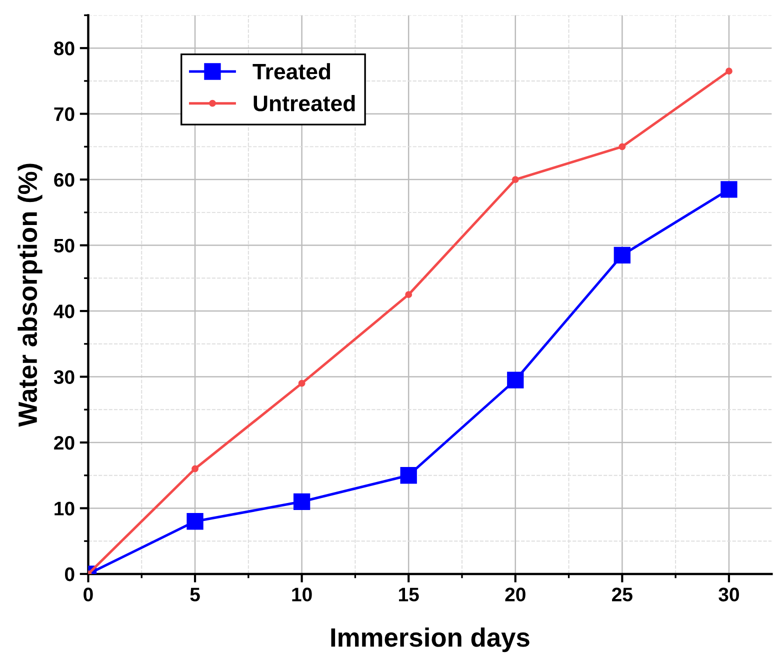 The image size is (774, 662). What do you see at coordinates (622, 595) in the screenshot?
I see `x-tick-label: 25` at bounding box center [622, 595].